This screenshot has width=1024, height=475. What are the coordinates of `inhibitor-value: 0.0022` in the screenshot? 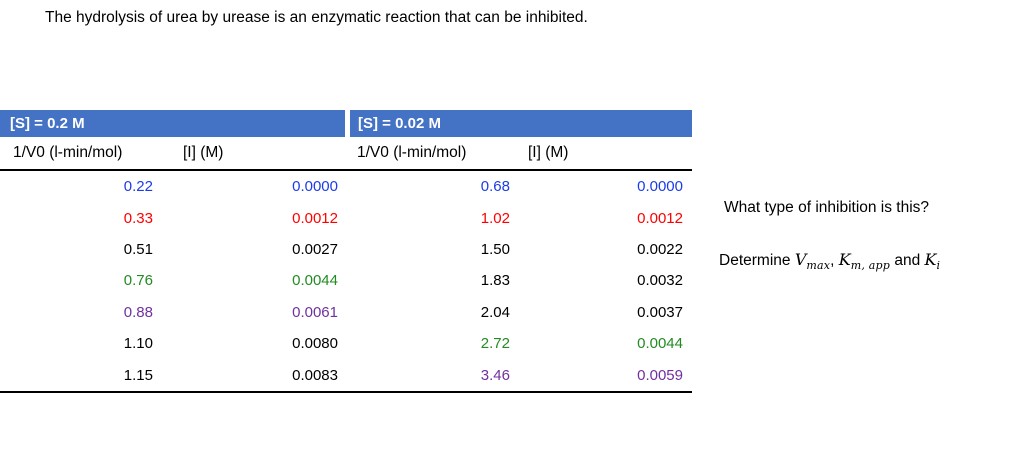 It's located at (660, 250).